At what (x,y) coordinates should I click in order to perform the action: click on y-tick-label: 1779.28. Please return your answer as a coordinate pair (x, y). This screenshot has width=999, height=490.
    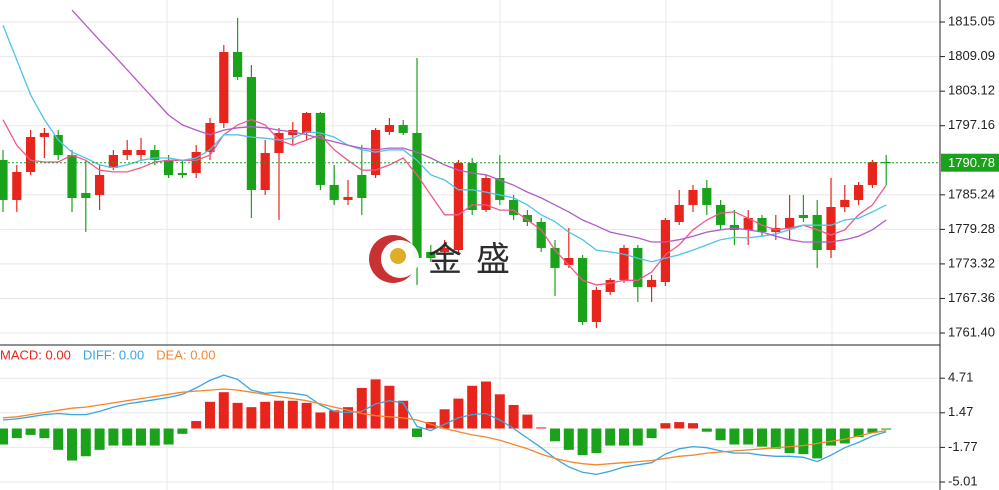
    Looking at the image, I should click on (971, 228).